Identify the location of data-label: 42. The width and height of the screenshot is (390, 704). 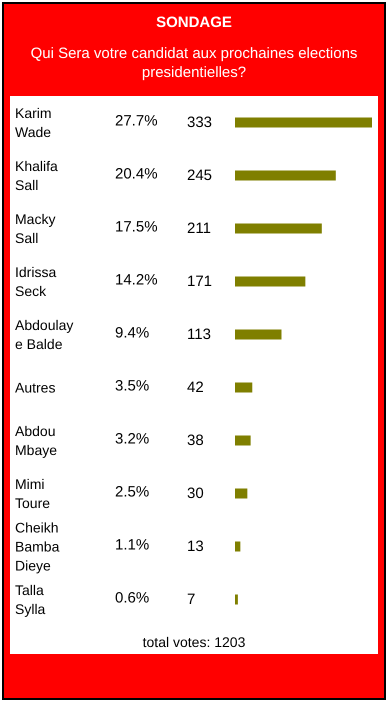
(195, 387).